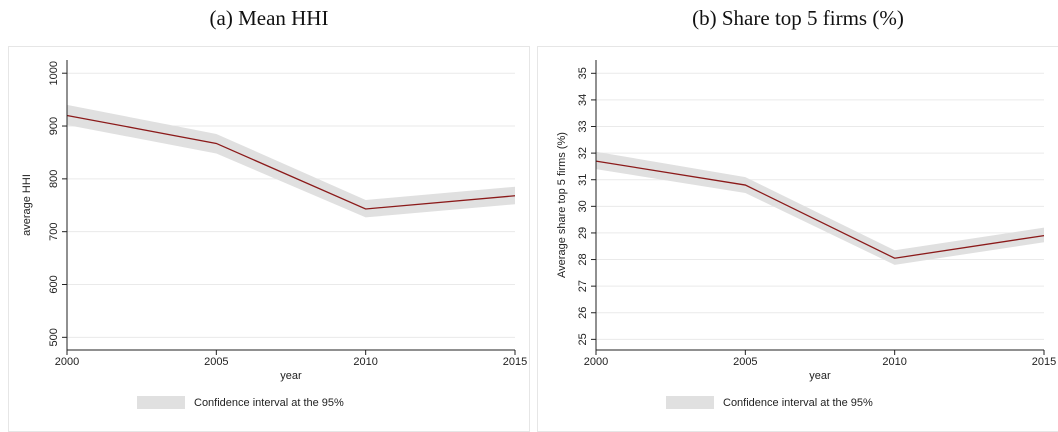 The width and height of the screenshot is (1058, 432). I want to click on y-tick-label: 25, so click(583, 339).